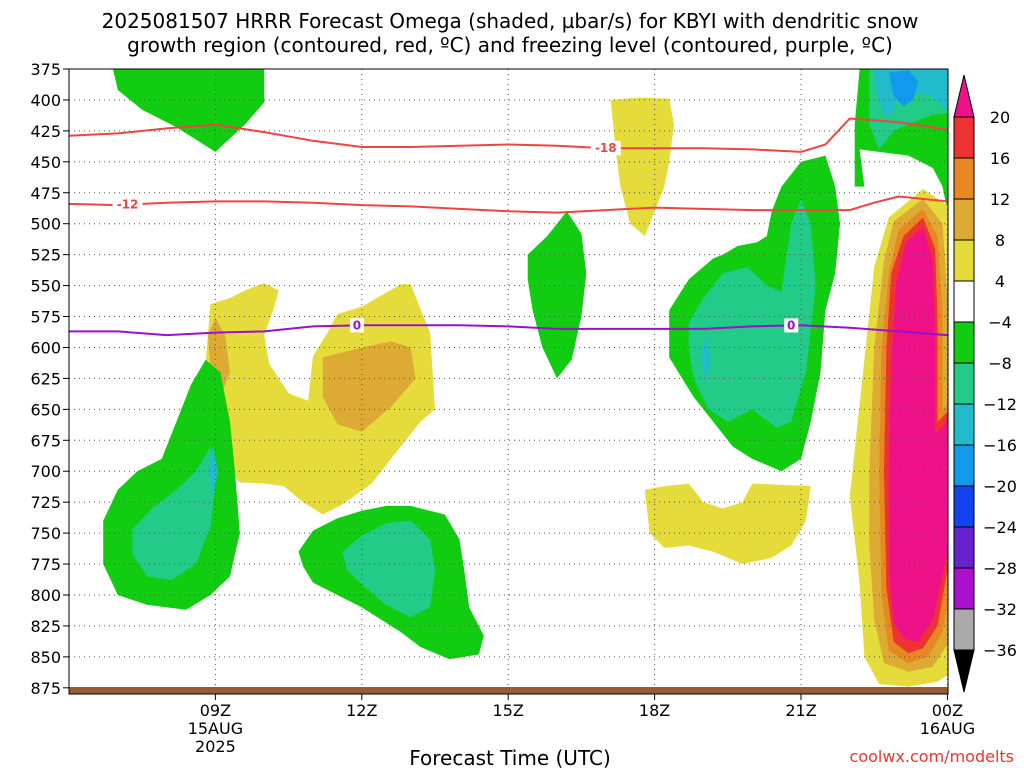 The height and width of the screenshot is (768, 1024). I want to click on y-tick-label: 475, so click(45, 193).